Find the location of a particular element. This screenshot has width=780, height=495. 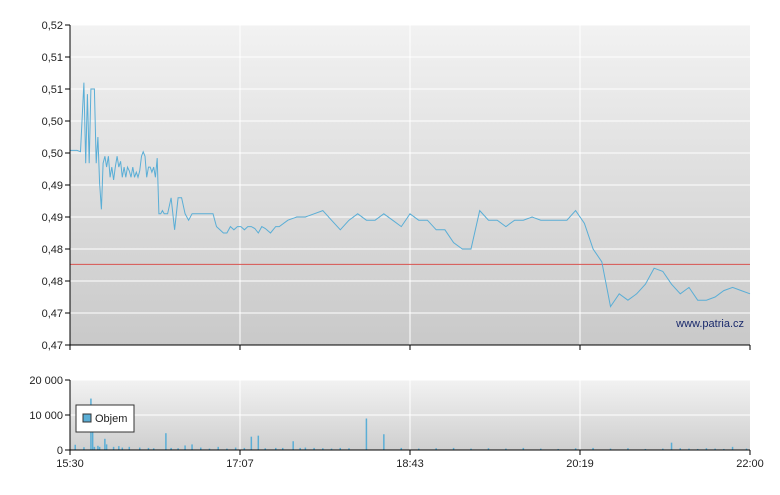

x-tick-label: 22:00 is located at coordinates (750, 464).